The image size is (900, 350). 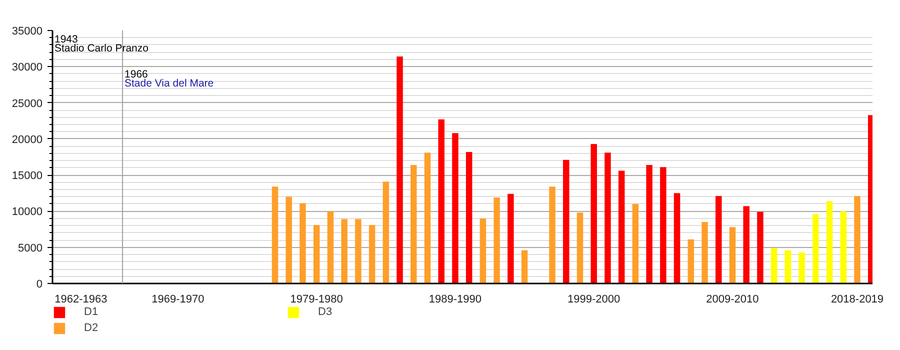 I want to click on x-tick-label: 1989-1990, so click(x=455, y=300).